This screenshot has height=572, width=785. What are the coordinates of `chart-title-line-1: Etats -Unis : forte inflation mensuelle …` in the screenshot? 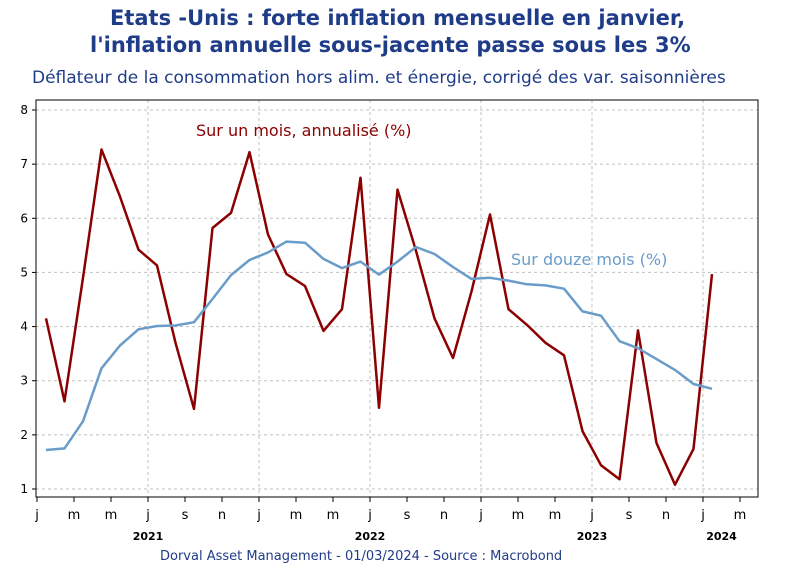 It's located at (398, 18).